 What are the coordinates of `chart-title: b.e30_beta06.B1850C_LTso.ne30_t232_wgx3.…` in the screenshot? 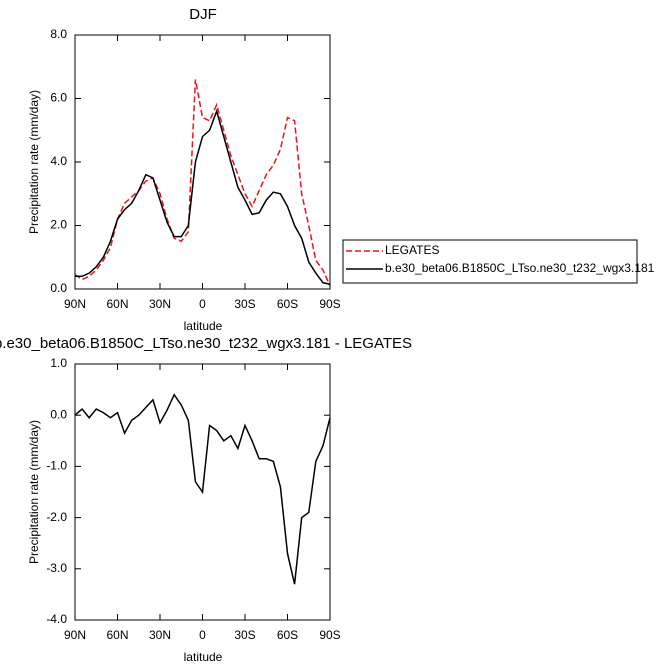 It's located at (206, 343).